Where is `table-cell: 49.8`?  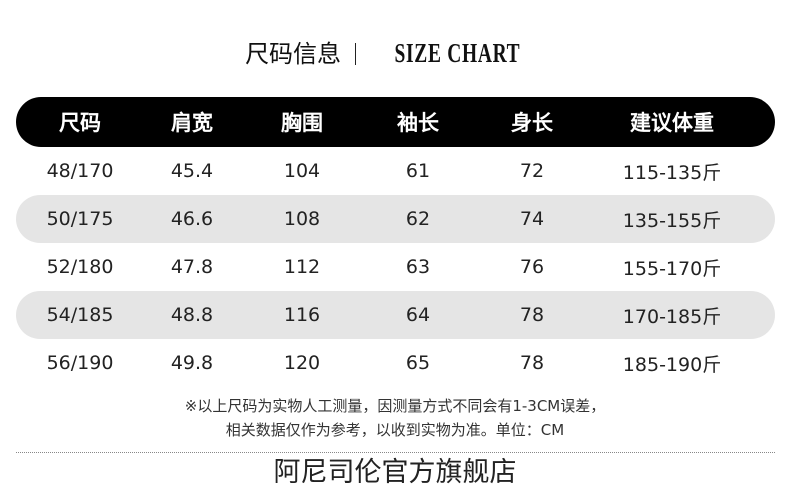 table-cell: 49.8 is located at coordinates (192, 363).